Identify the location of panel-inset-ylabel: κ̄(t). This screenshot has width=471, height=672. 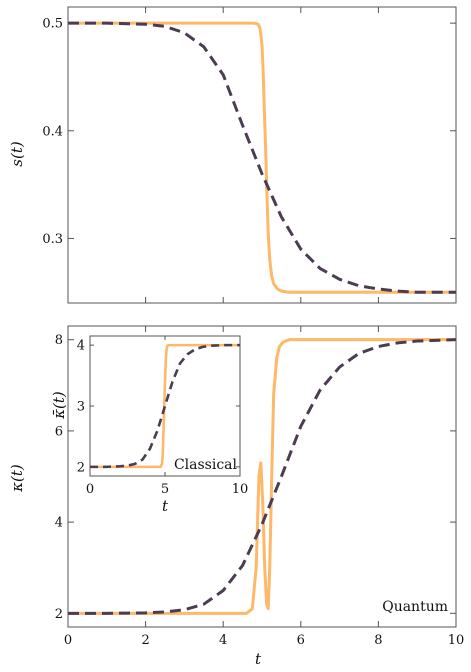
(59, 405).